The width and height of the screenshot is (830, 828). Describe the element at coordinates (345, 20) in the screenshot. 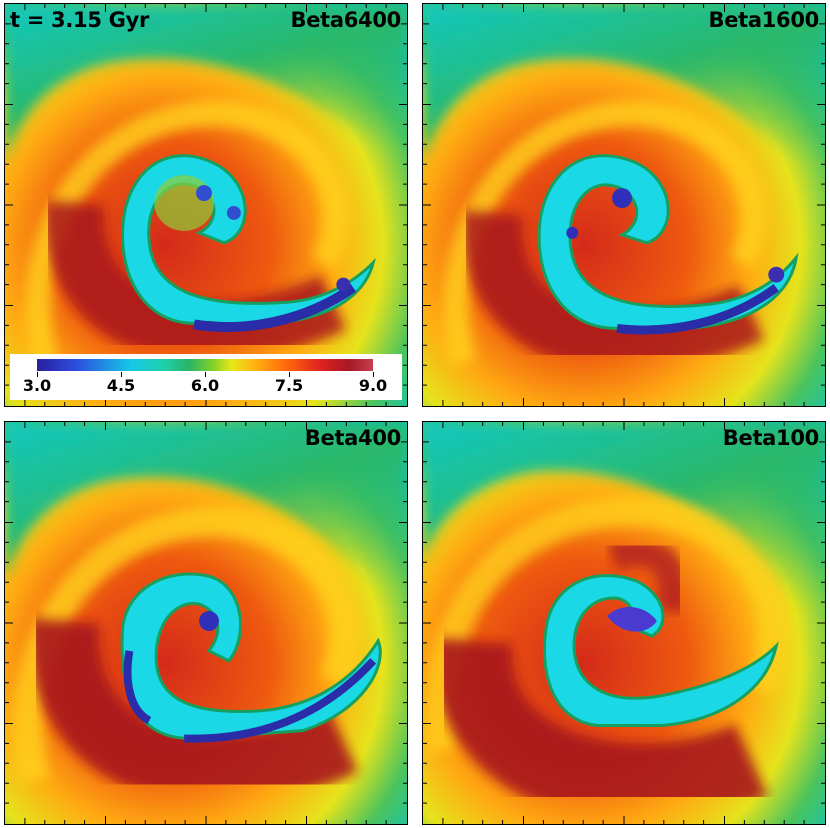

I see `panel-title: Beta6400` at that location.